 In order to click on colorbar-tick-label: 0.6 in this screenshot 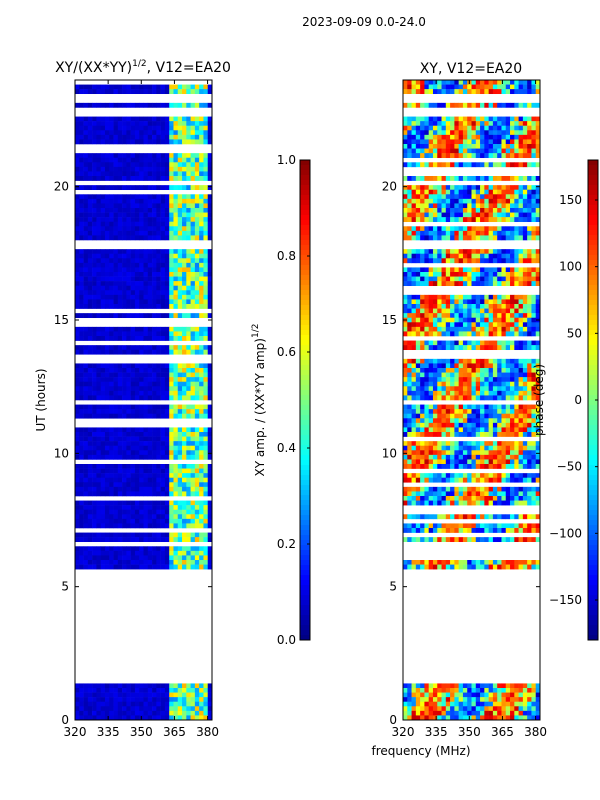, I will do `click(286, 352)`.